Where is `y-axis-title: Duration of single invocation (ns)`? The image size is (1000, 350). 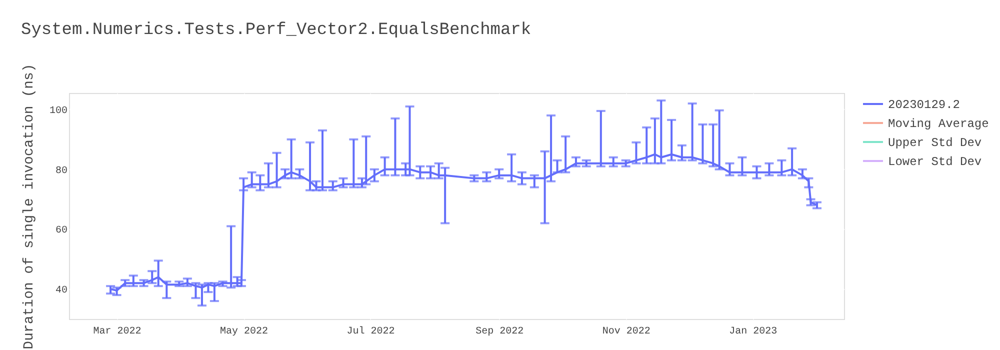
y-axis-title: Duration of single invocation (ns) is located at coordinates (29, 207).